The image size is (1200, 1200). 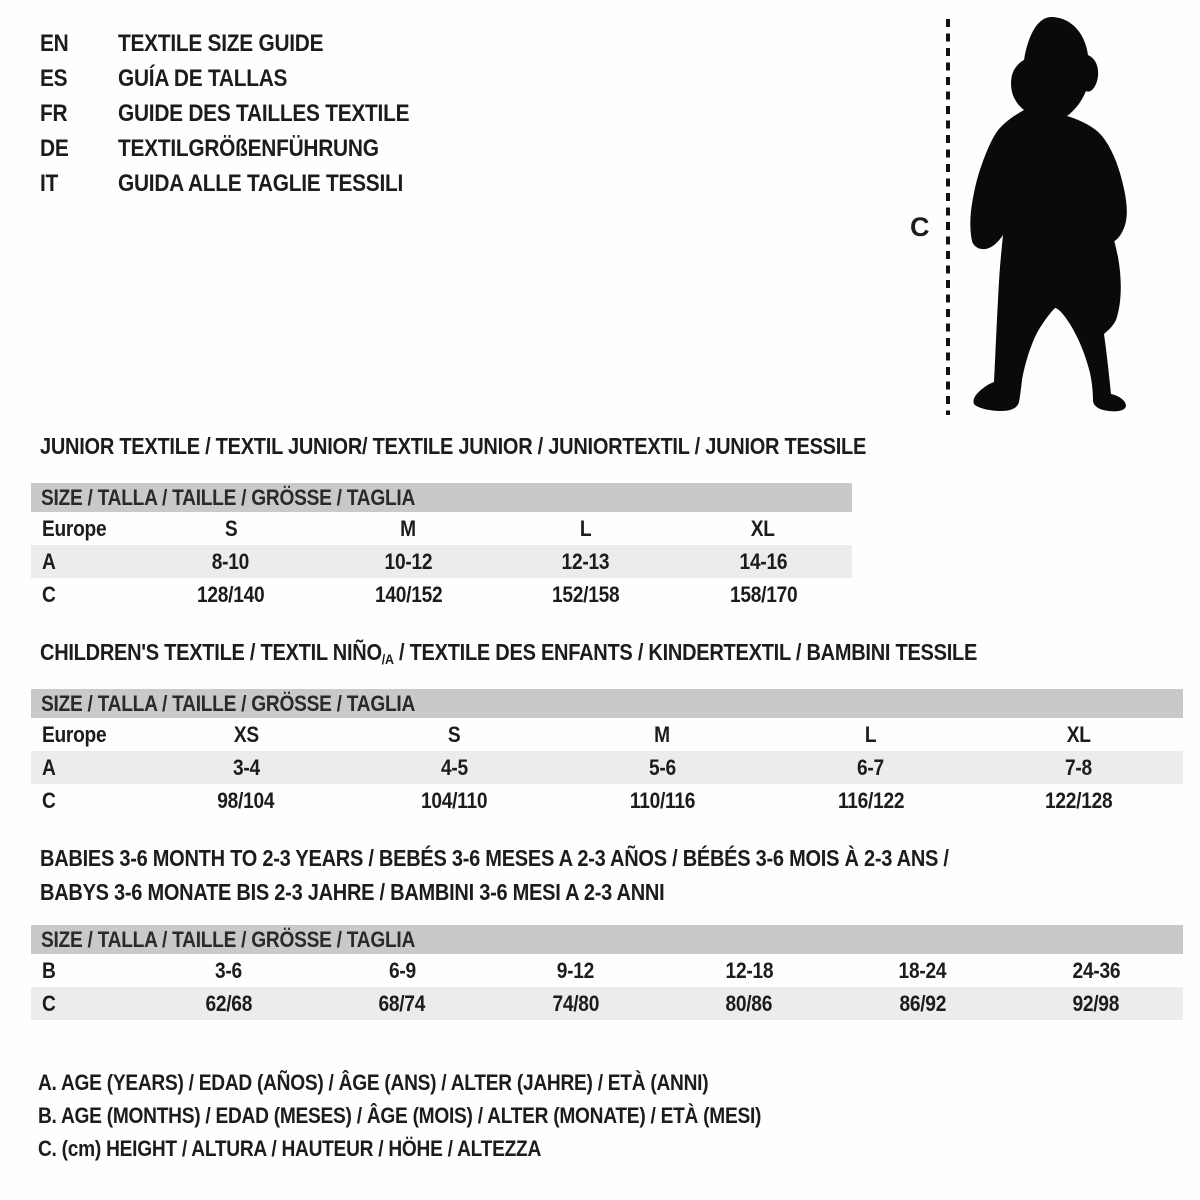 I want to click on language-row: DE TEXTILGRÖßENFÜHRUNG, so click(x=246, y=148).